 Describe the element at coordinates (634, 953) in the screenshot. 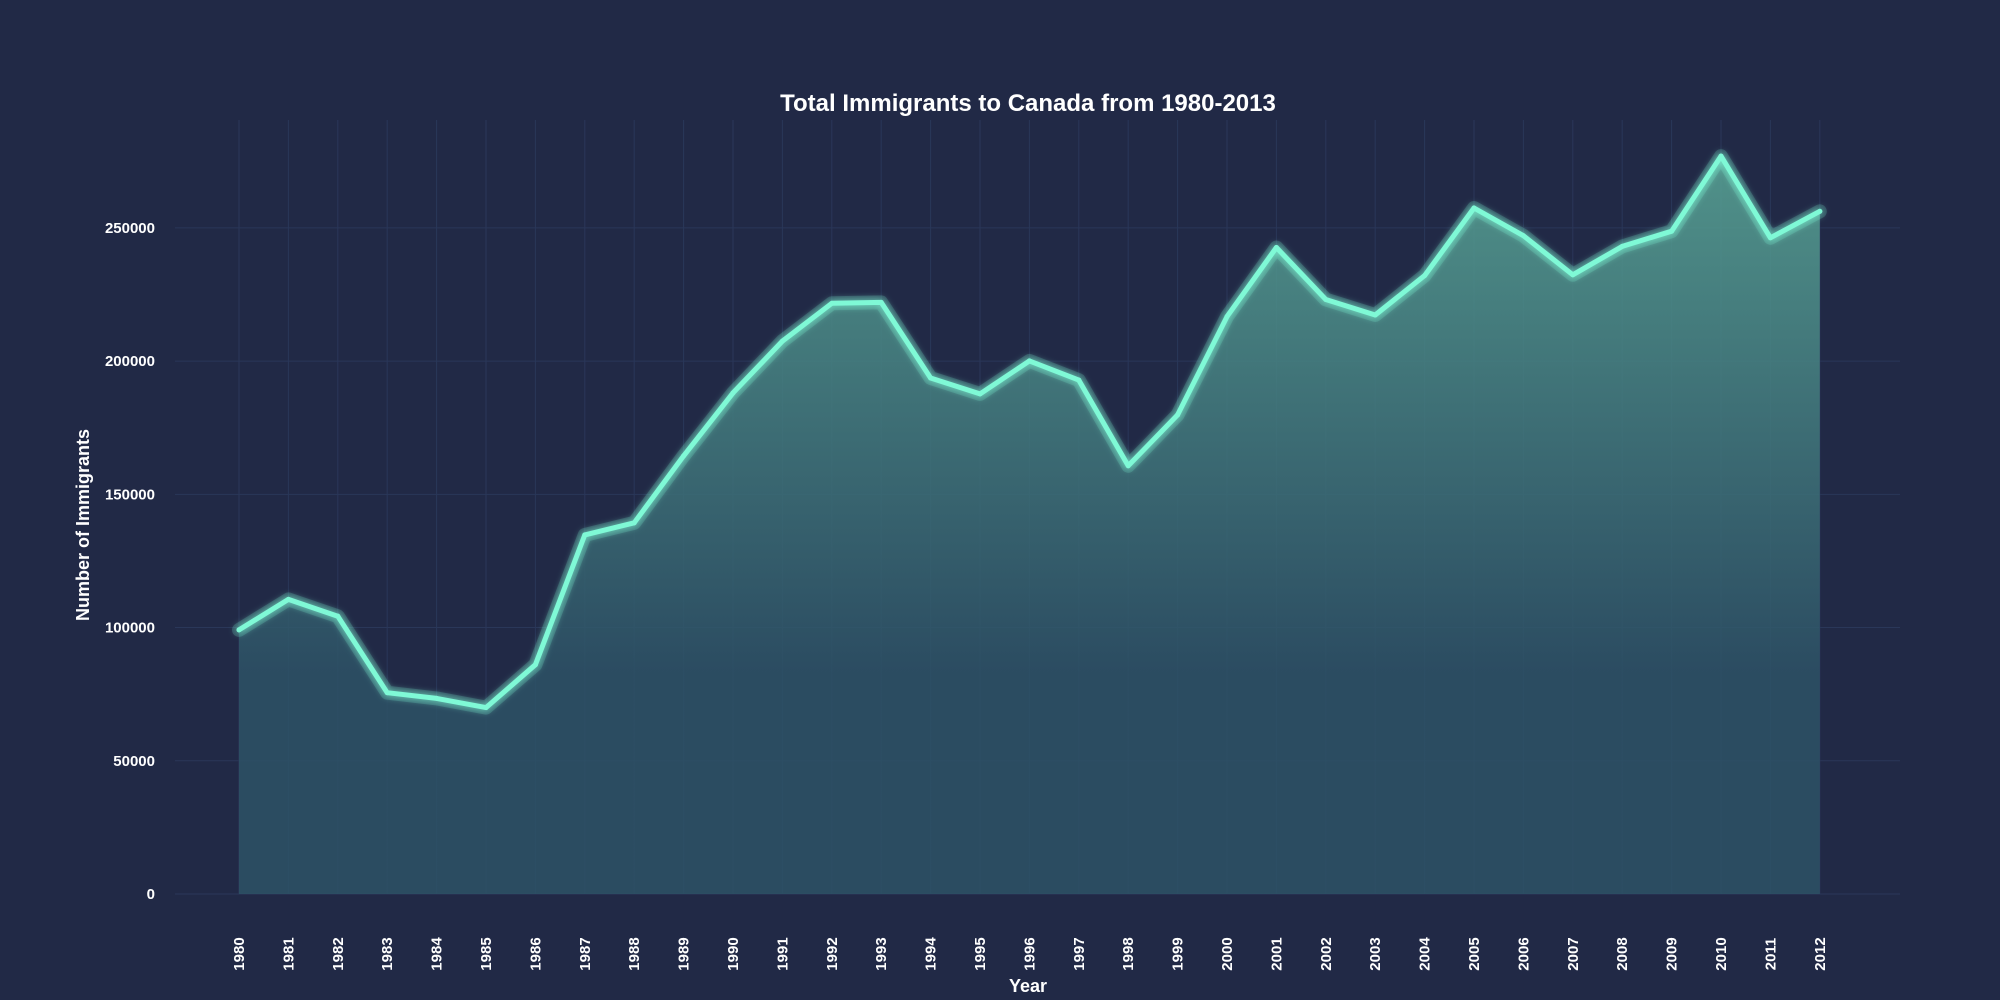

I see `x-tick-label: 1988` at that location.